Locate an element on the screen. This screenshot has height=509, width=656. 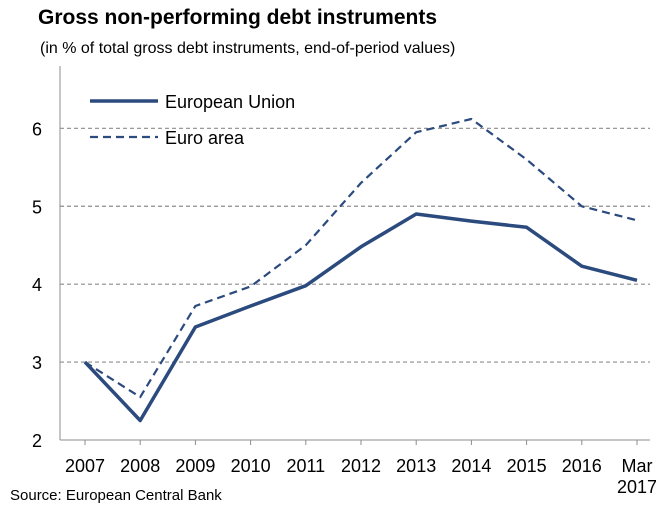
x-tick-label: 2012 is located at coordinates (361, 466).